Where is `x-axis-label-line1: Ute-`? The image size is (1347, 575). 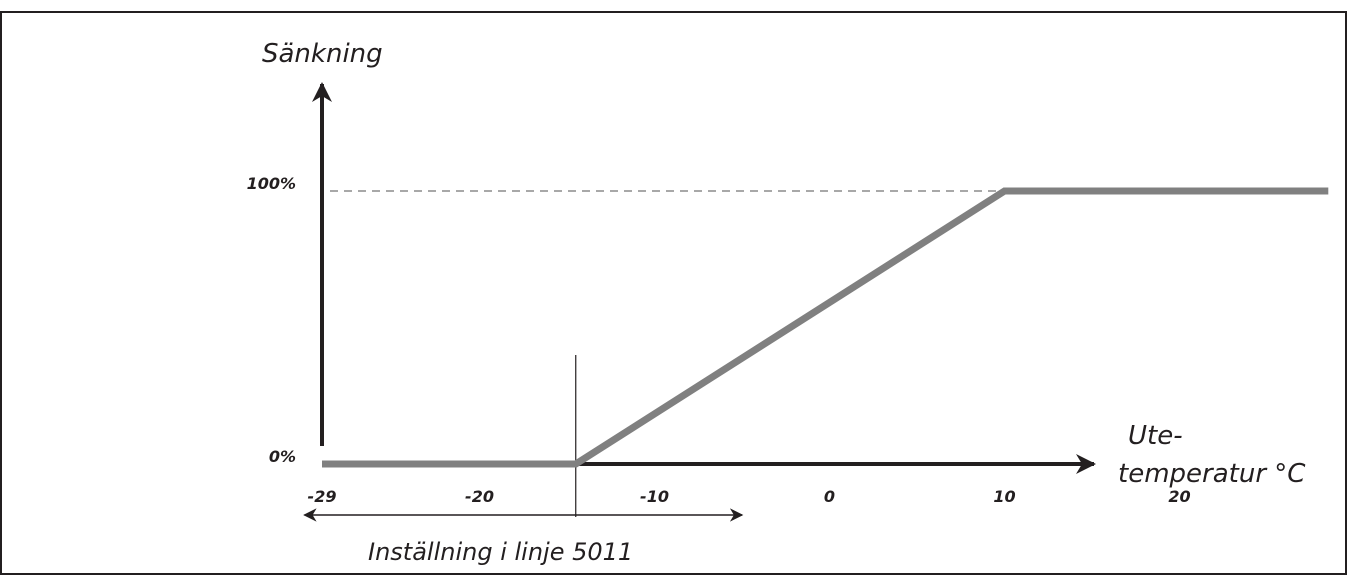 x-axis-label-line1: Ute- is located at coordinates (1155, 436).